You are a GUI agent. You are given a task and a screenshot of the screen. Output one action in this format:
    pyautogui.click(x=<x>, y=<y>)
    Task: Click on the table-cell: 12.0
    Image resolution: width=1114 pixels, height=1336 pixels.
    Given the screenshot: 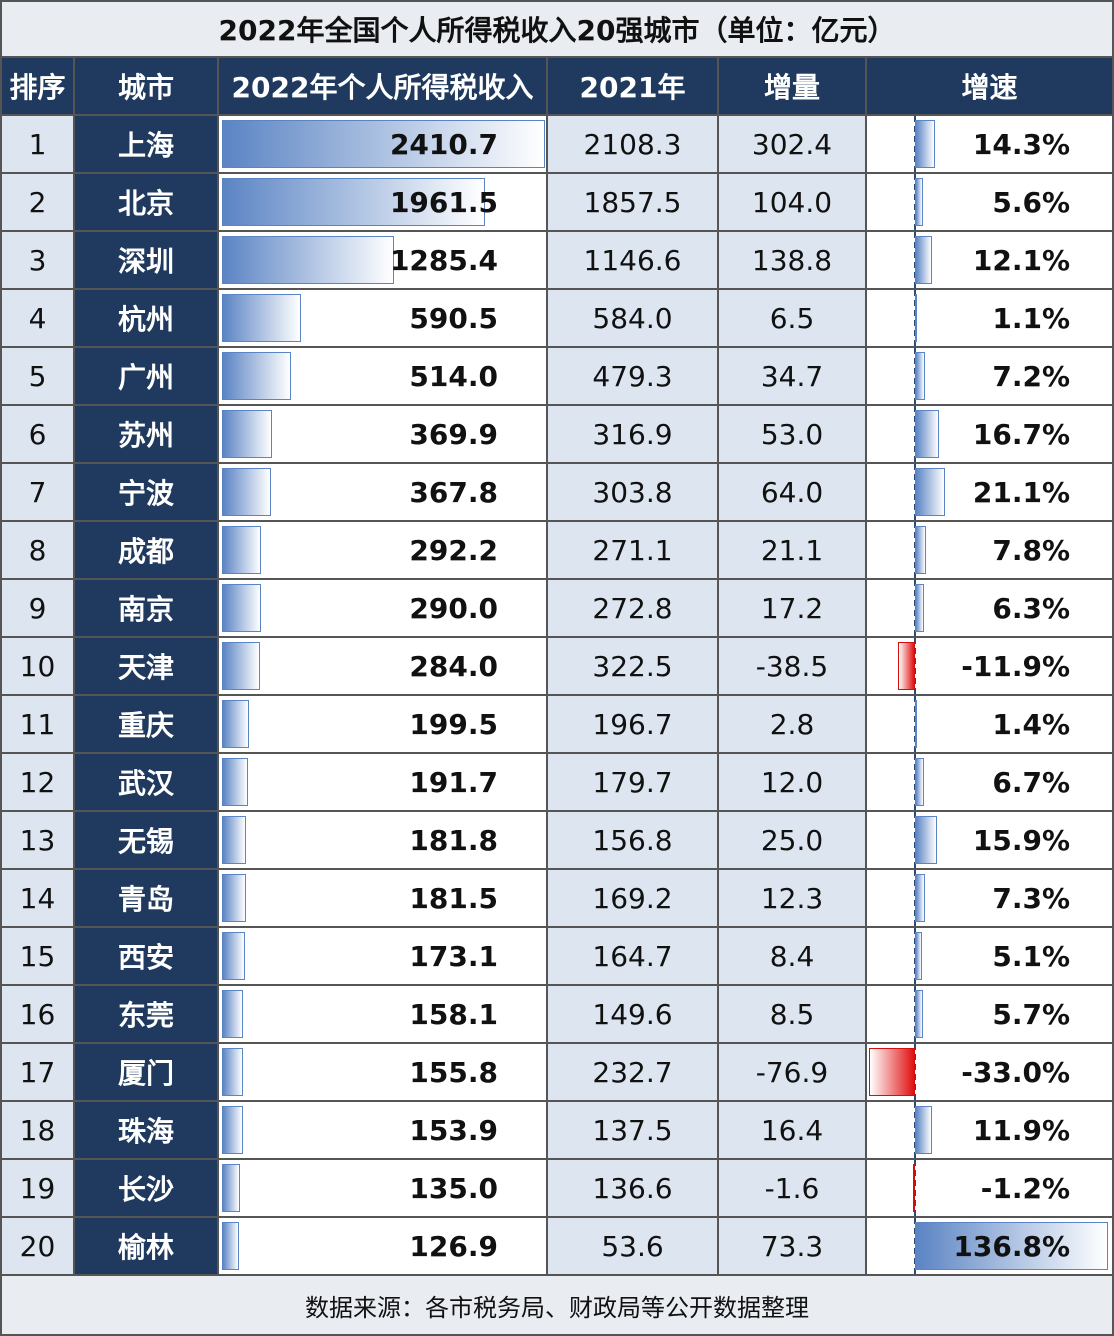 What is the action you would take?
    pyautogui.click(x=793, y=783)
    